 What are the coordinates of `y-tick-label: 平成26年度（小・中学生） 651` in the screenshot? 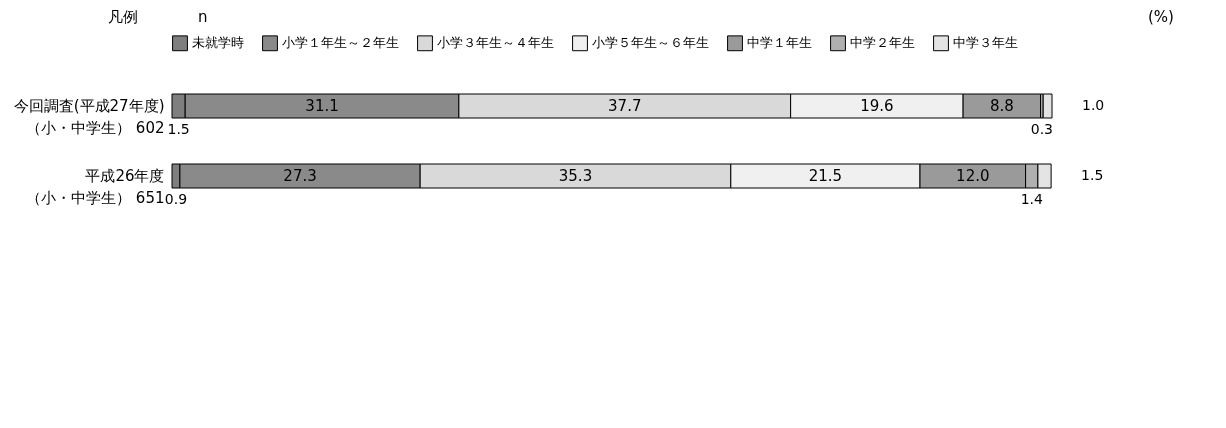 It's located at (95, 187).